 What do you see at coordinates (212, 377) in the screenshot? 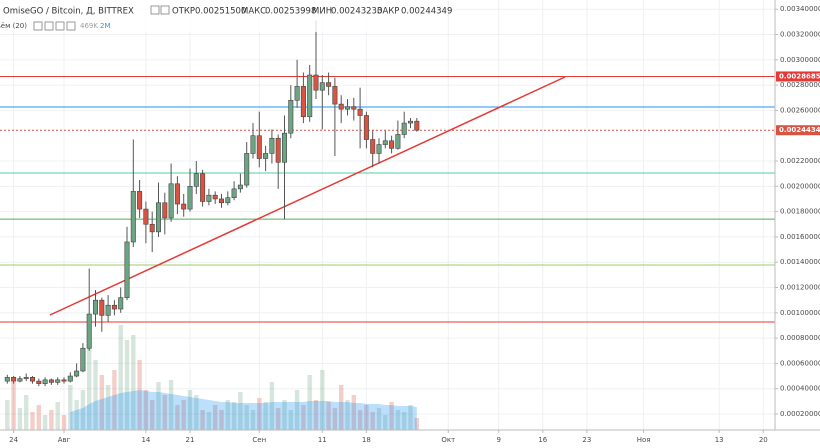
I see `volume-pane` at bounding box center [212, 377].